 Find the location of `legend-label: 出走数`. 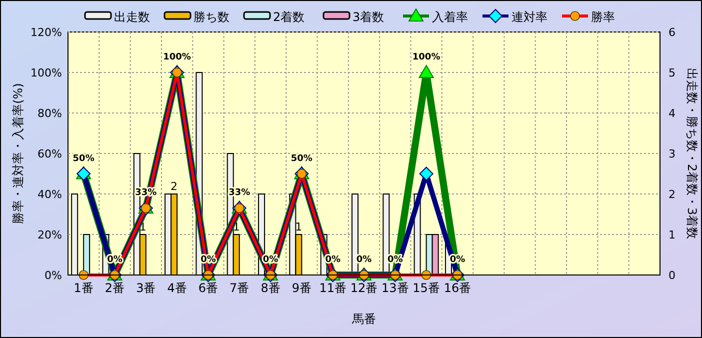

legend-label: 出走数 is located at coordinates (132, 17).